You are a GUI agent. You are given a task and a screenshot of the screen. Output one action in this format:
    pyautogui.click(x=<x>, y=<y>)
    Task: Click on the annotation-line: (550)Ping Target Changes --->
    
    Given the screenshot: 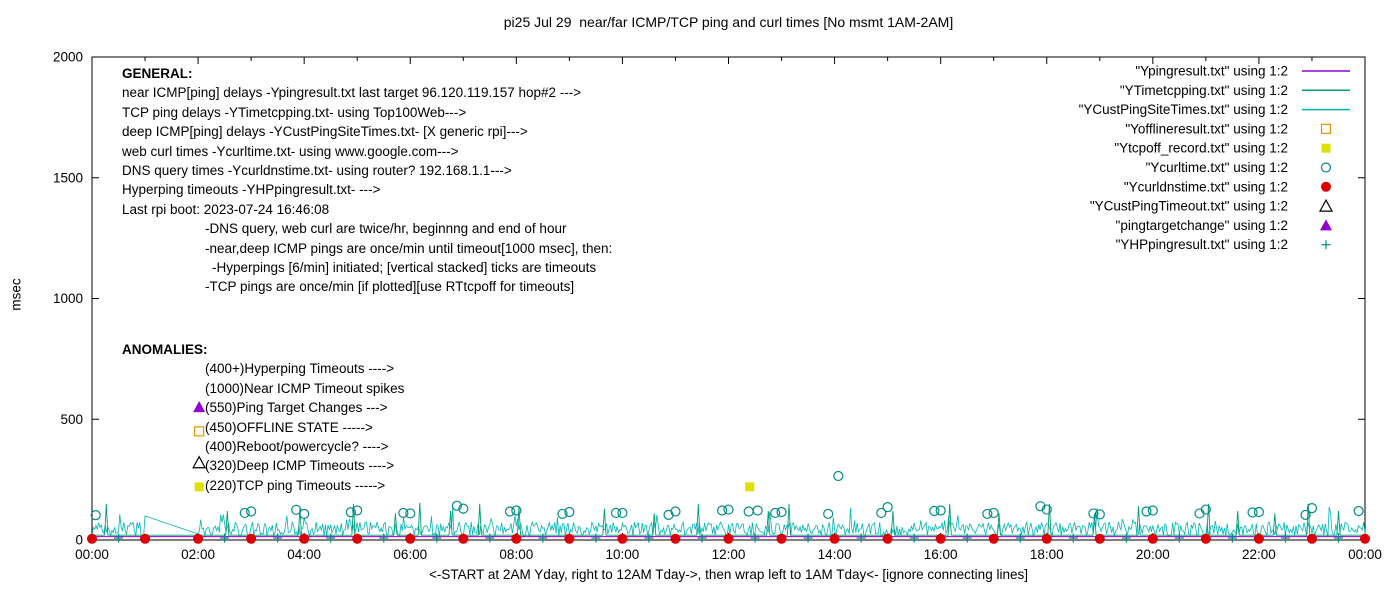 What is the action you would take?
    pyautogui.click(x=296, y=408)
    